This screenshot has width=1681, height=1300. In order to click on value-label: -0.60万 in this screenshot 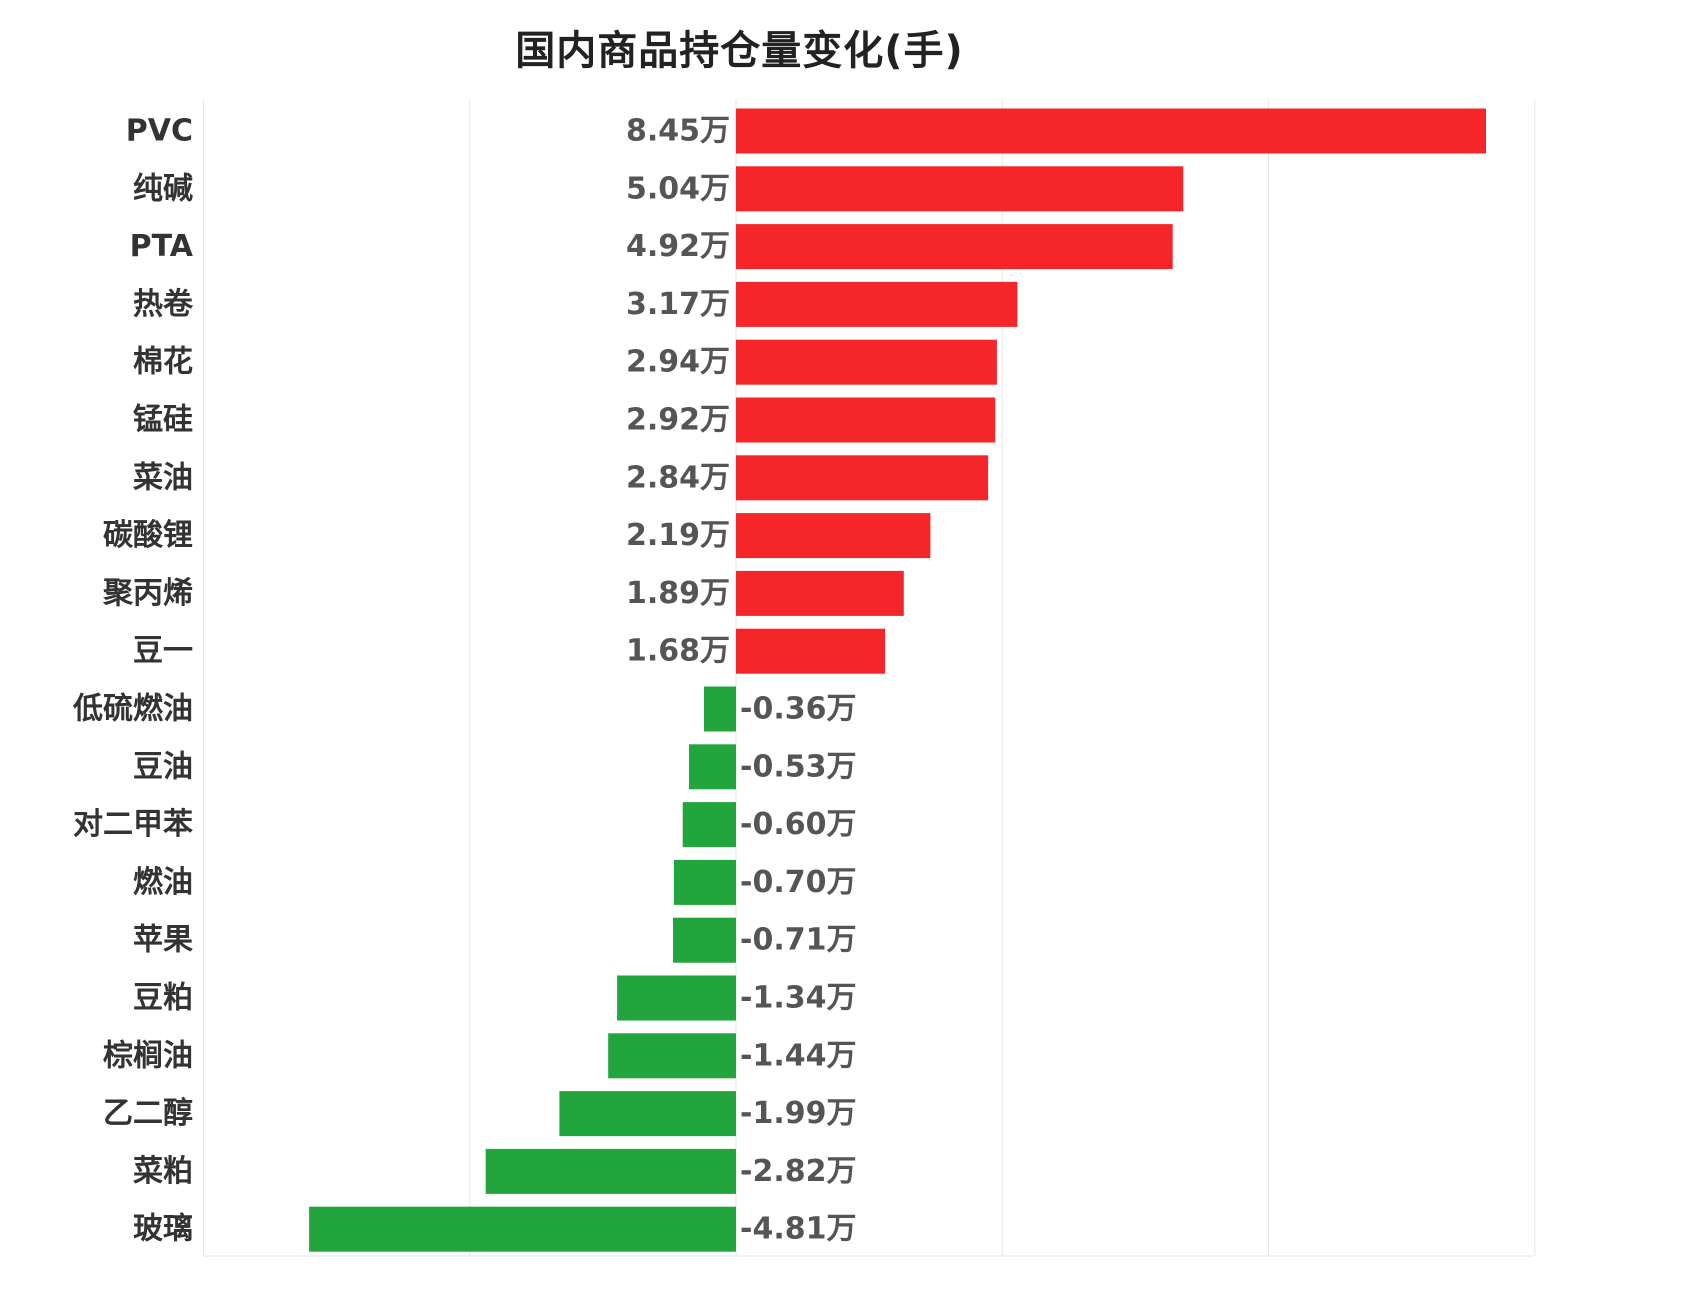, I will do `click(798, 824)`.